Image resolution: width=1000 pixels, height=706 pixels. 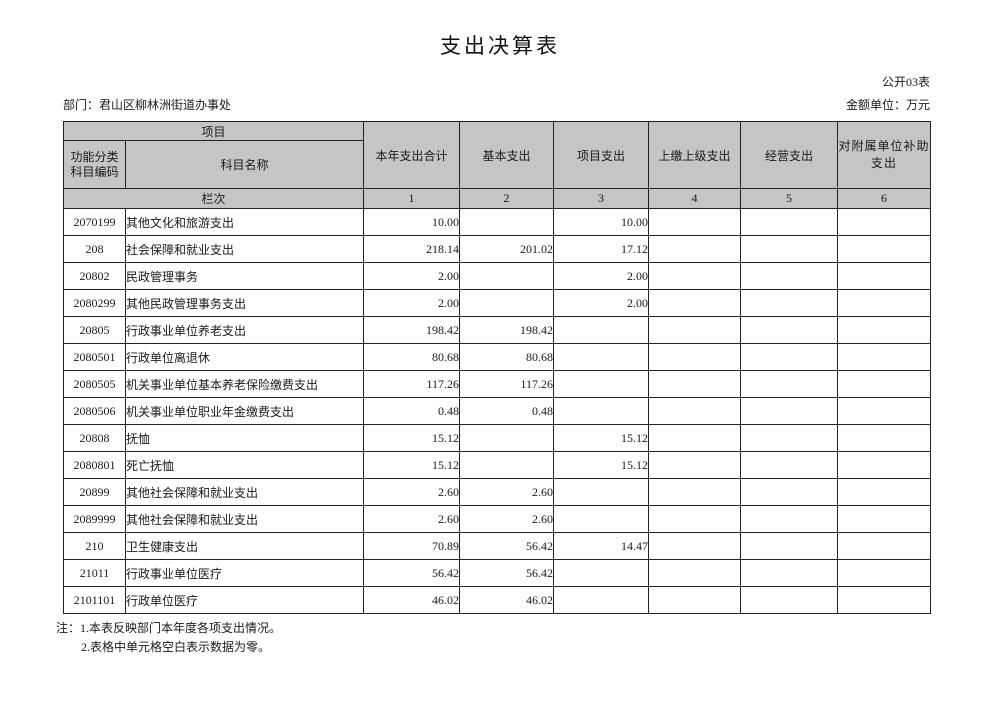 What do you see at coordinates (497, 222) in the screenshot?
I see `table-row: 2070199 其他文化和旅游支出 10.00 10.00` at bounding box center [497, 222].